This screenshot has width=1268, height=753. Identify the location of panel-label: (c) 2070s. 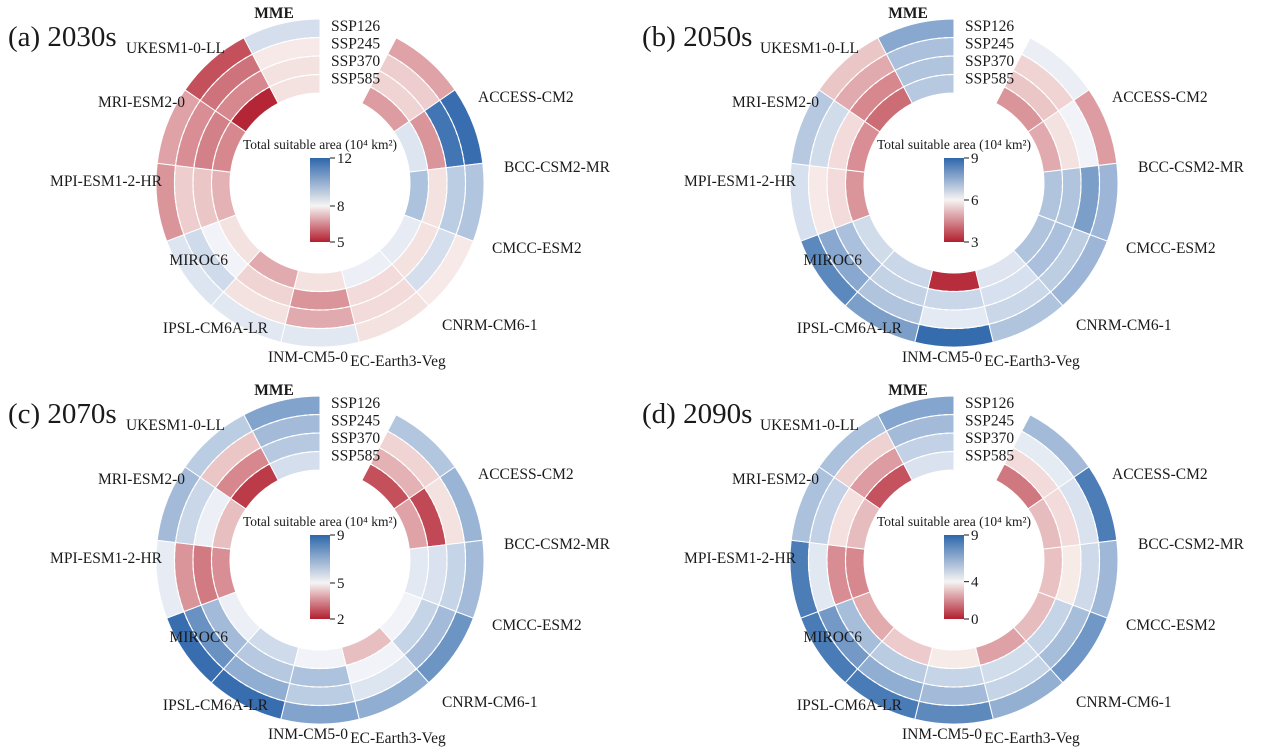
(62, 414).